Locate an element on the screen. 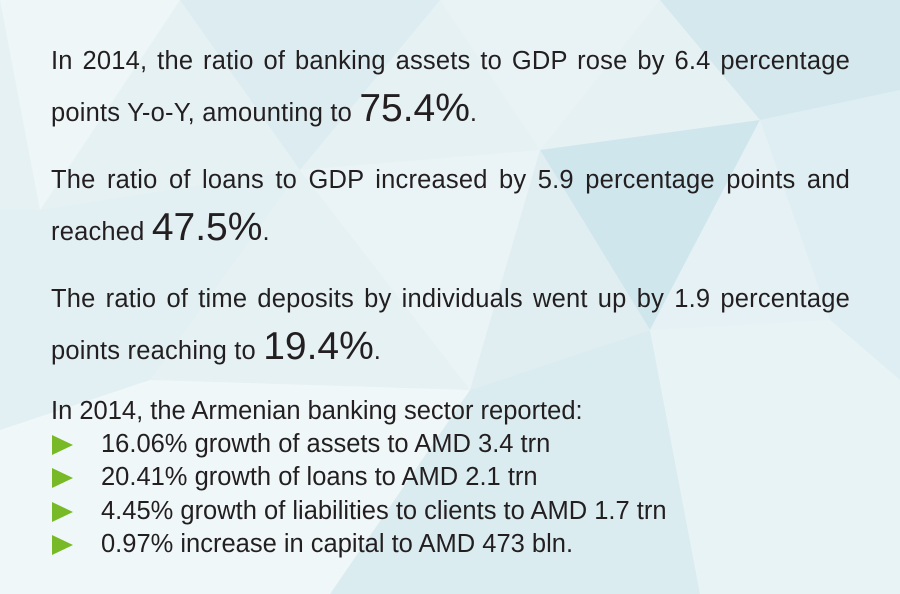 Image resolution: width=900 pixels, height=594 pixels. list-item-text: 16.06% growth of assets to AMD 3.4 trn is located at coordinates (326, 444).